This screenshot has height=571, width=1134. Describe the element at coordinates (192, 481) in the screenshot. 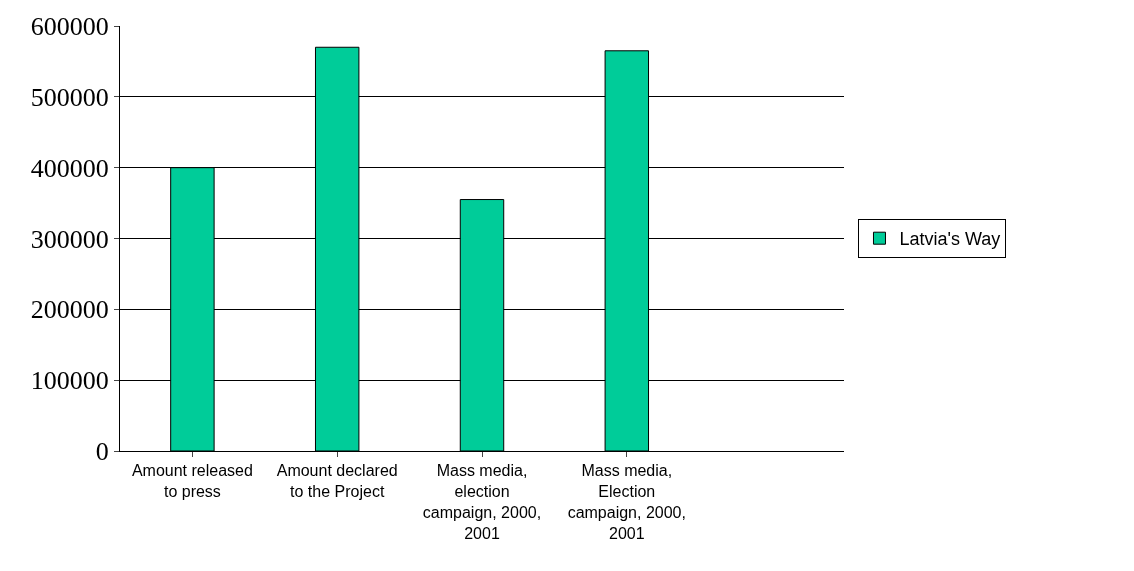

I see `x-tick-label: Amount released to press` at that location.